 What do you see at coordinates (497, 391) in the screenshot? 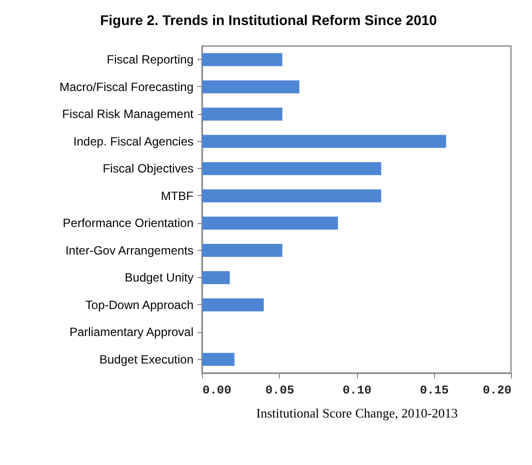
I see `x-tick-label: 0.20` at bounding box center [497, 391].